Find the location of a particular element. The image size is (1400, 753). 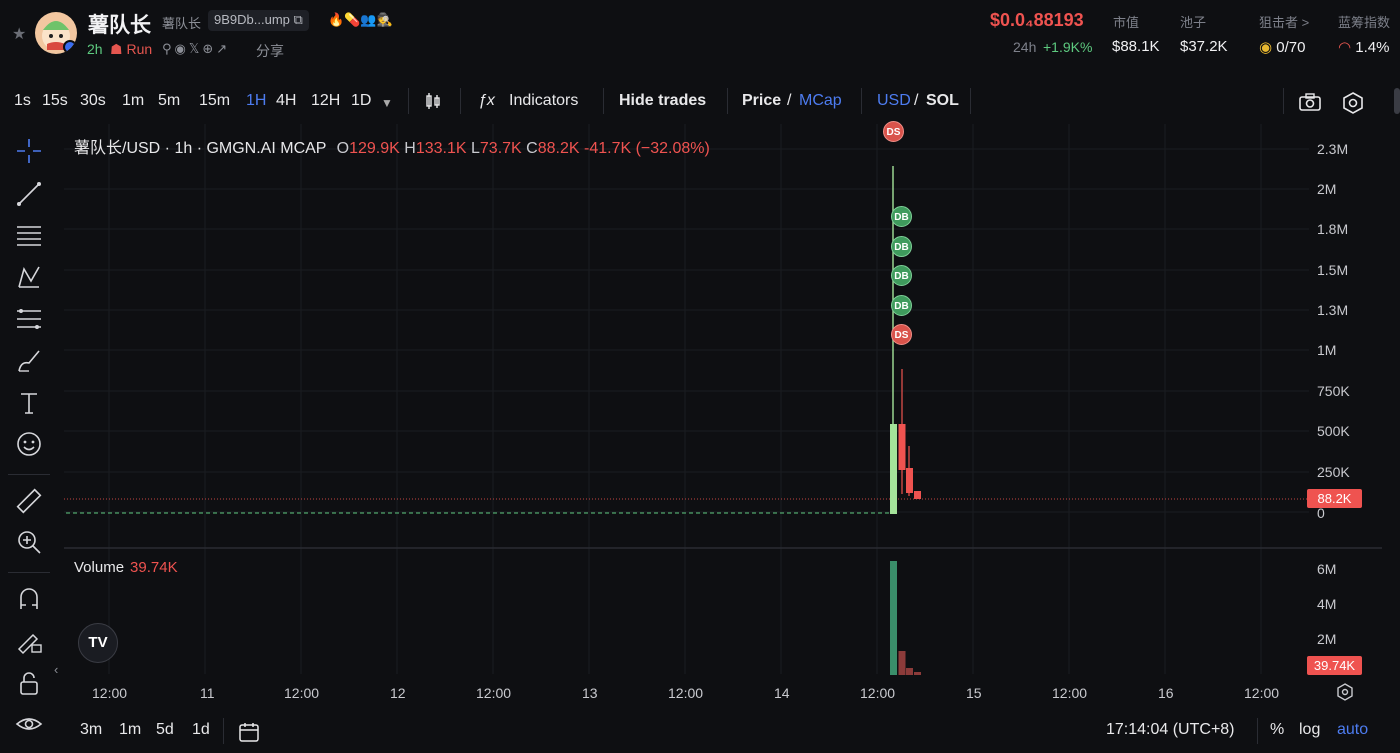

interval-1m: 1m is located at coordinates (133, 100).